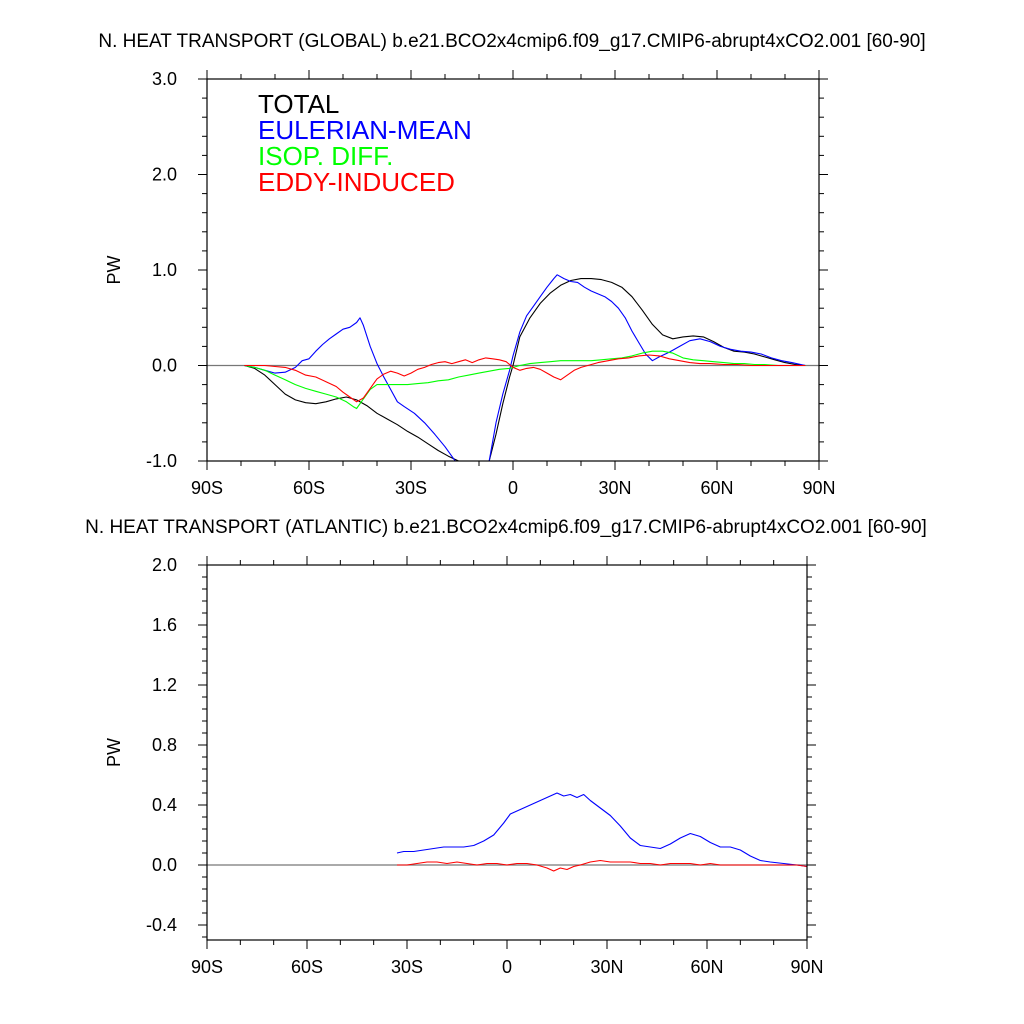  What do you see at coordinates (164, 865) in the screenshot?
I see `atlantic-y-tick-label: 0.0` at bounding box center [164, 865].